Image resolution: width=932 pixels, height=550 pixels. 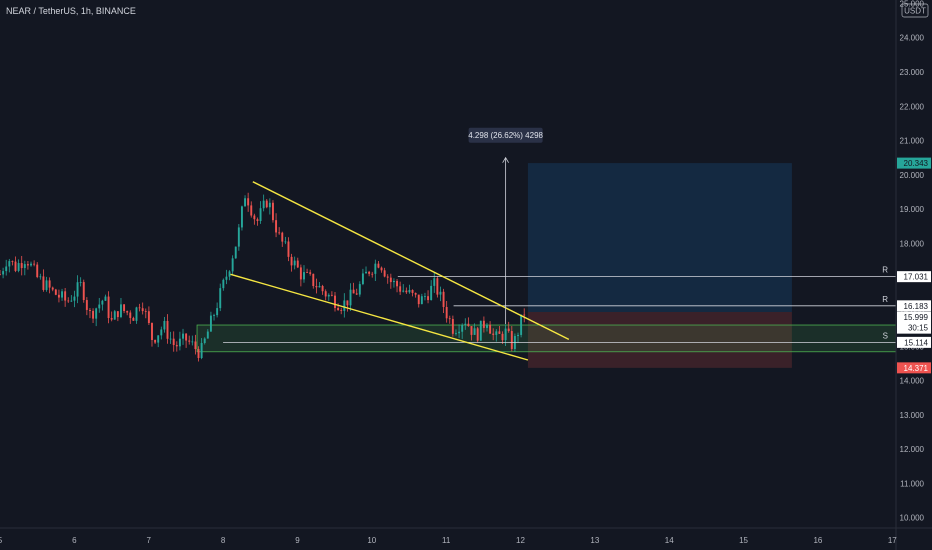 What do you see at coordinates (411, 261) in the screenshot?
I see `wedge-upper-line` at bounding box center [411, 261].